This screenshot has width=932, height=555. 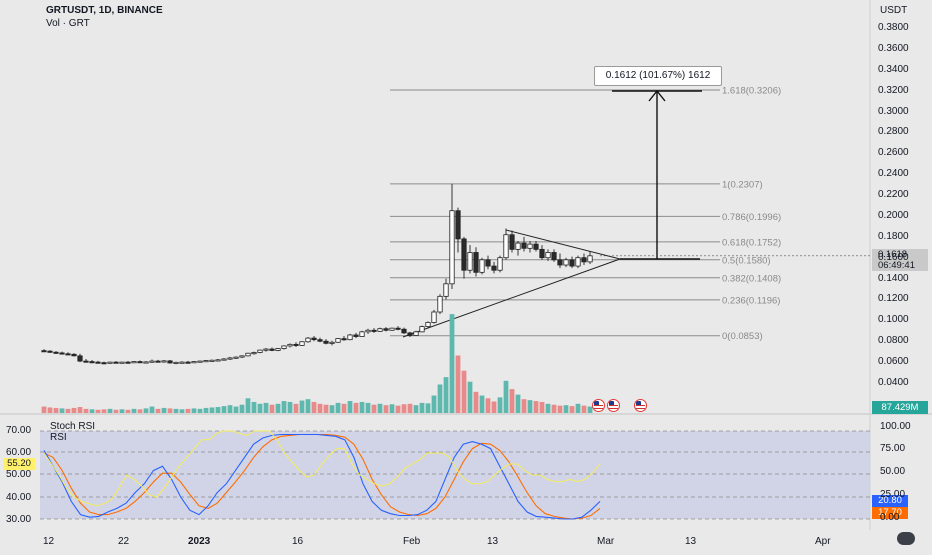 What do you see at coordinates (68, 23) in the screenshot?
I see `volume-legend: Vol · GRT` at bounding box center [68, 23].